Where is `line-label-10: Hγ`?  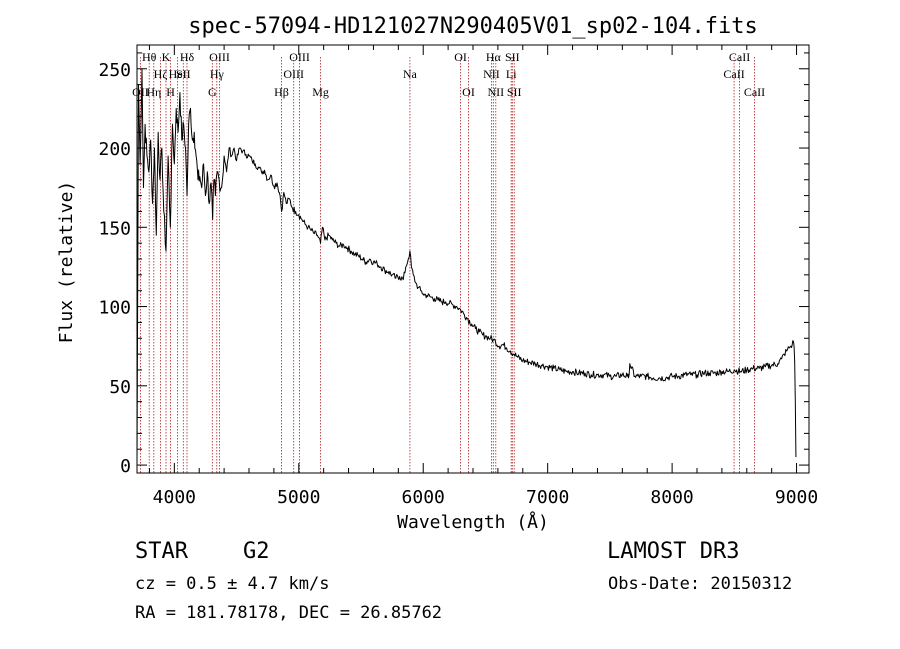 line-label-10: Hγ is located at coordinates (217, 74).